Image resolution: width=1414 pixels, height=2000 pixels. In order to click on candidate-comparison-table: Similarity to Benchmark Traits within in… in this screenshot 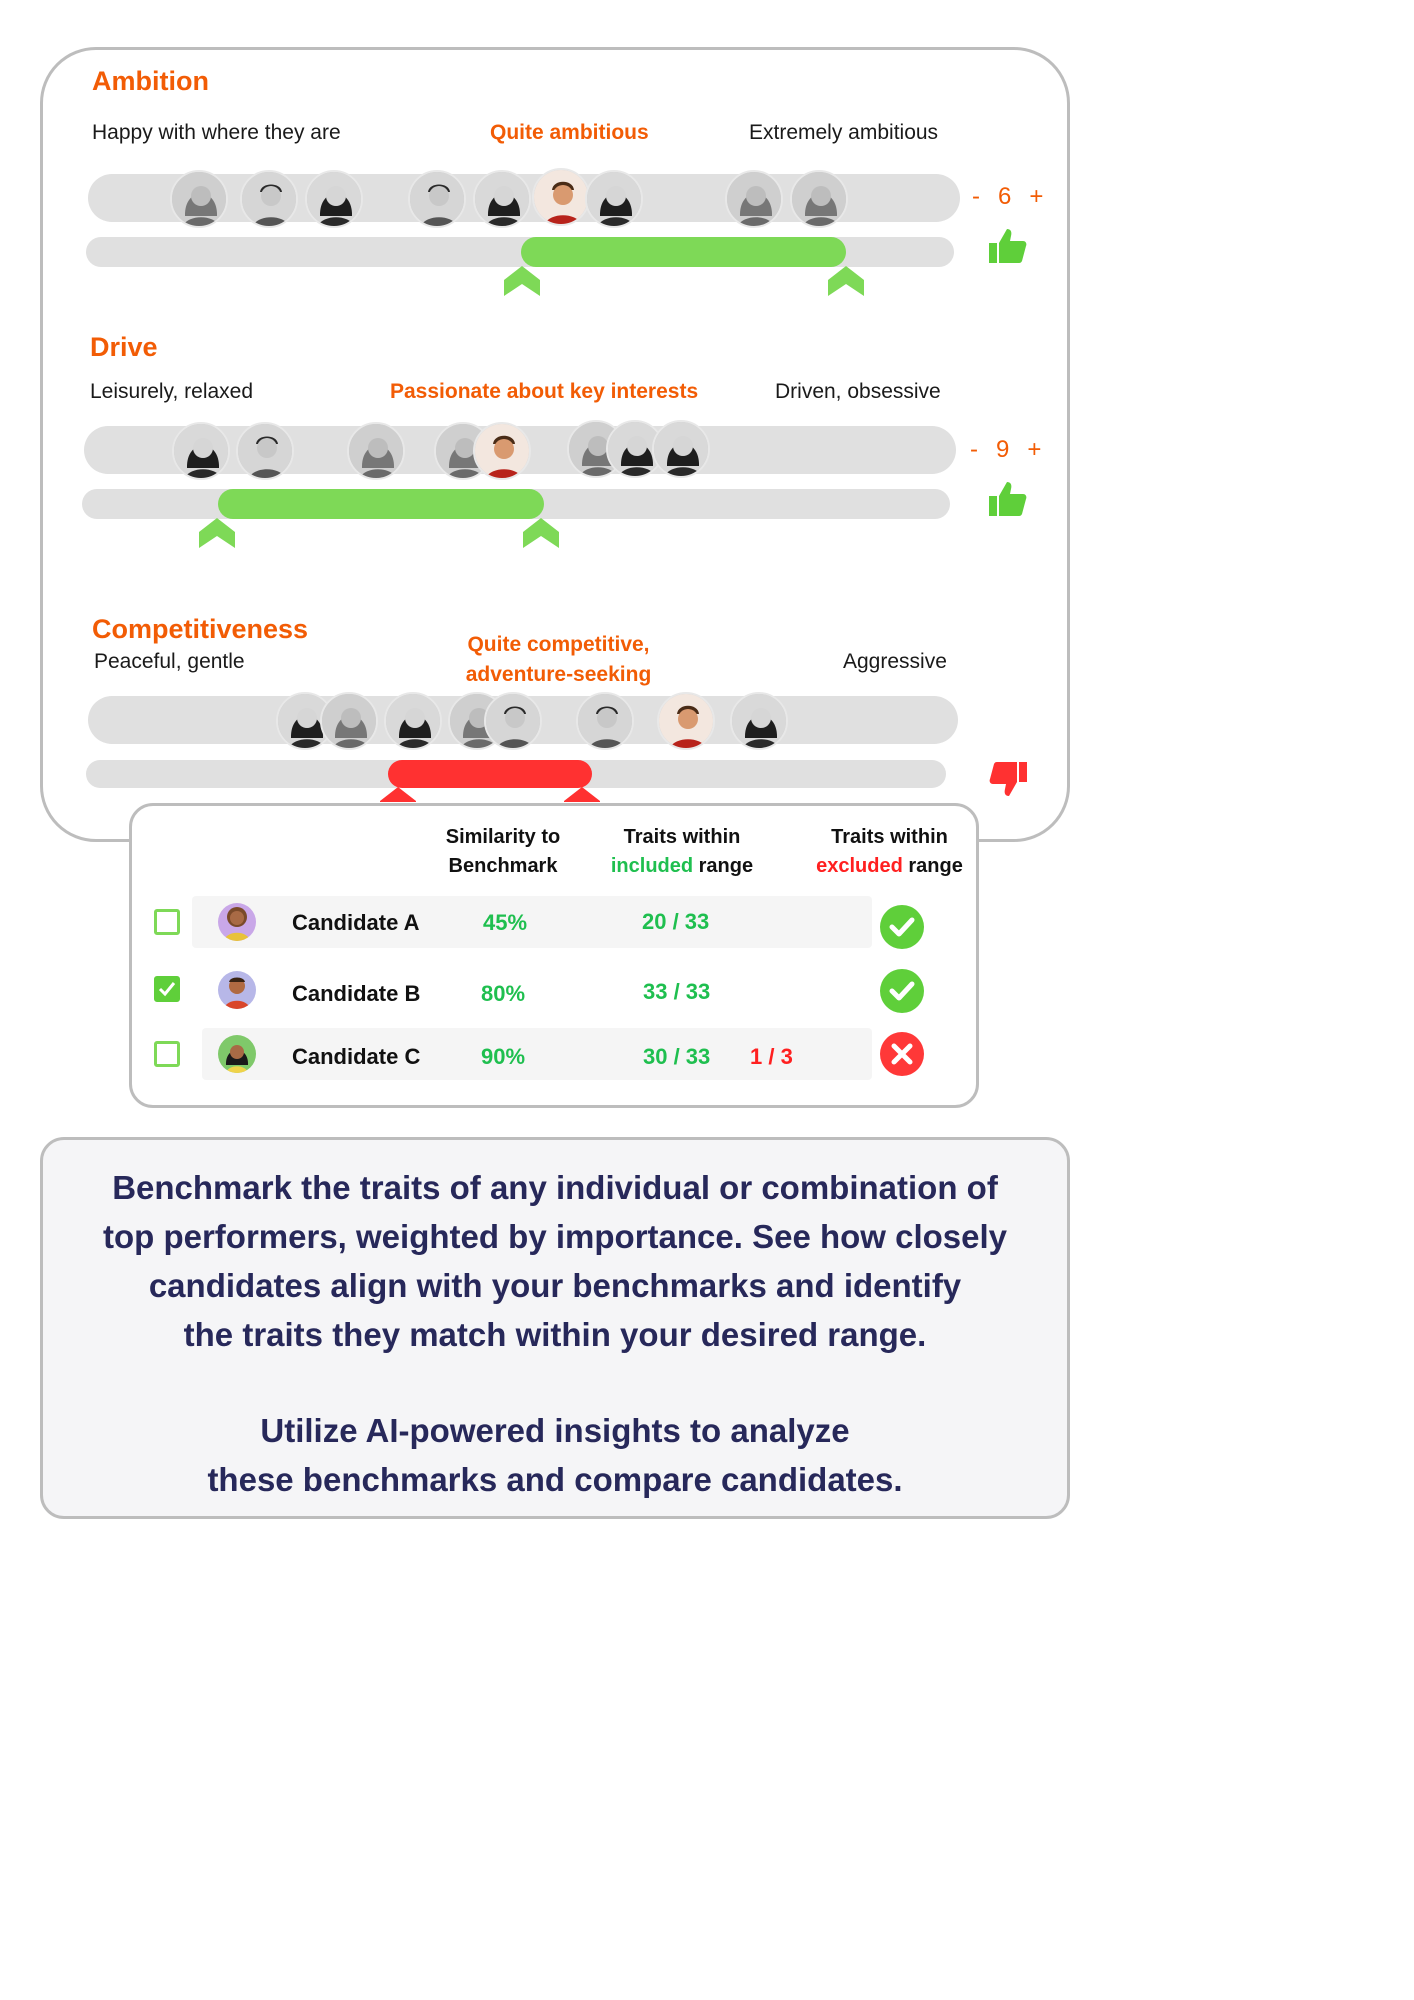, I will do `click(554, 955)`.